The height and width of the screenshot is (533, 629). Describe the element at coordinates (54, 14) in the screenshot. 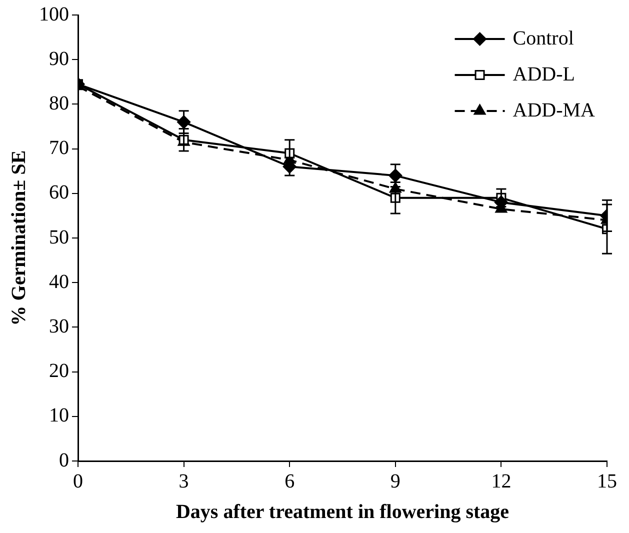

I see `y-tick-label: 100` at that location.